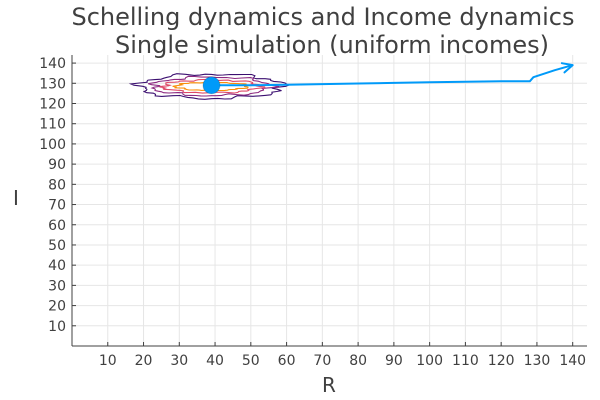 This screenshot has width=600, height=400. What do you see at coordinates (179, 361) in the screenshot?
I see `x-tick-label: 30` at bounding box center [179, 361].